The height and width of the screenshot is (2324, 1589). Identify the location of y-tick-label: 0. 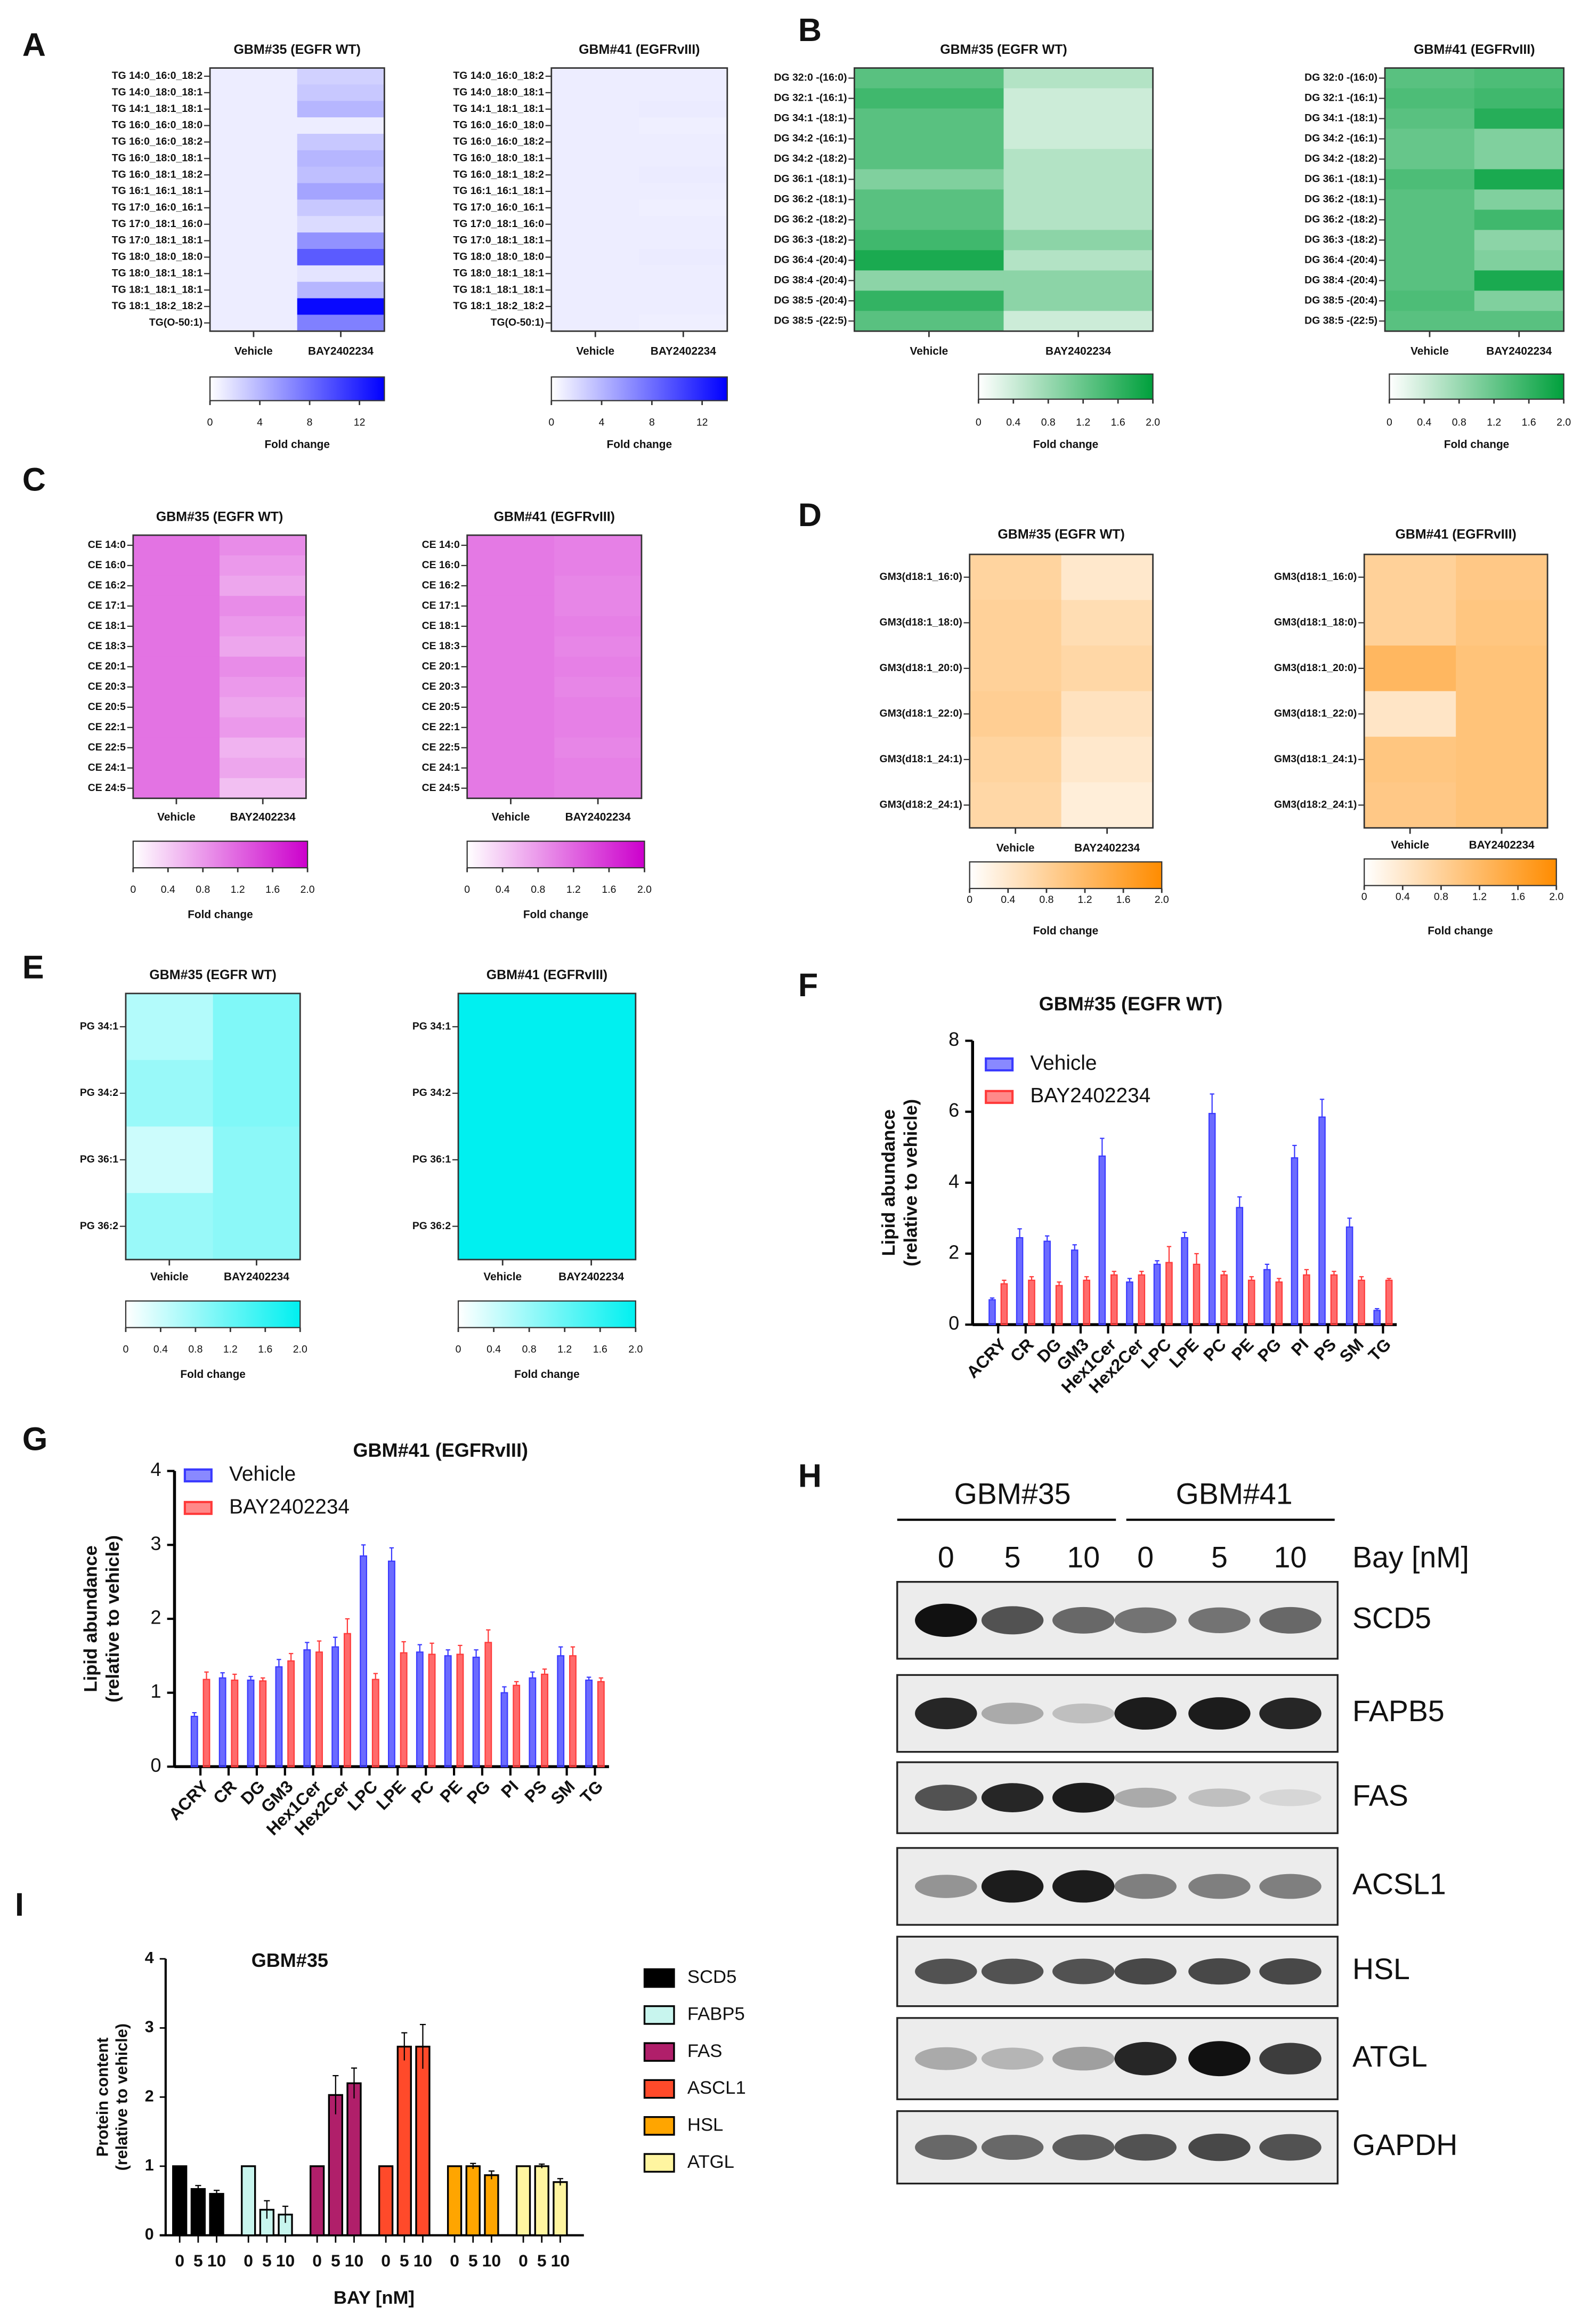
(155, 1765).